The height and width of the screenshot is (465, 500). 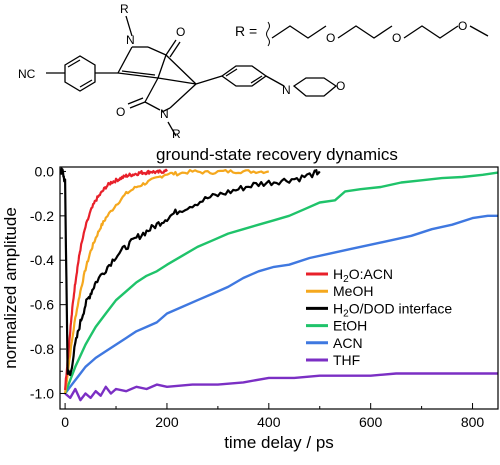 I want to click on atom-nc: NC, so click(x=27, y=74).